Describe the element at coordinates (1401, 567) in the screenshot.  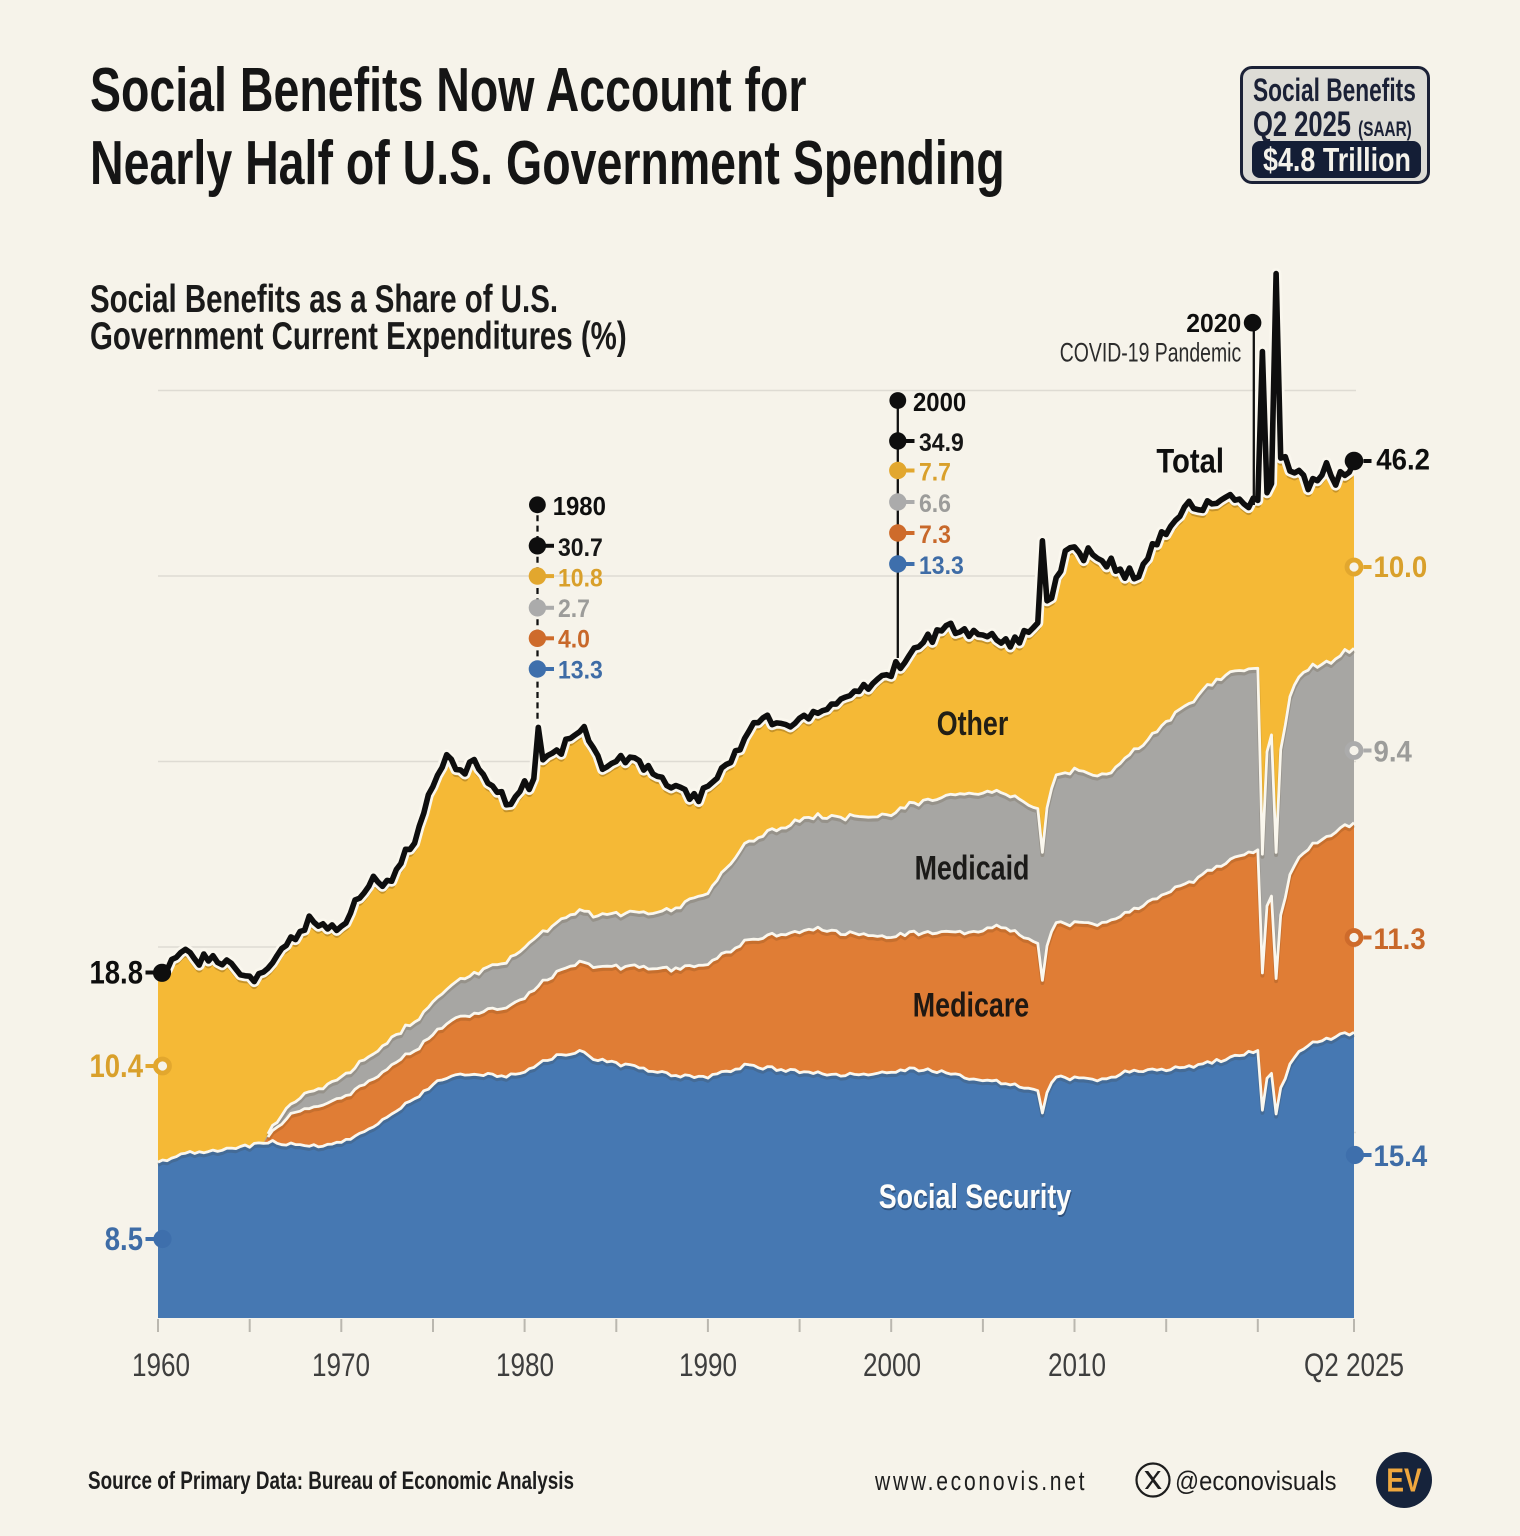
I see `svg-text: 10.0` at that location.